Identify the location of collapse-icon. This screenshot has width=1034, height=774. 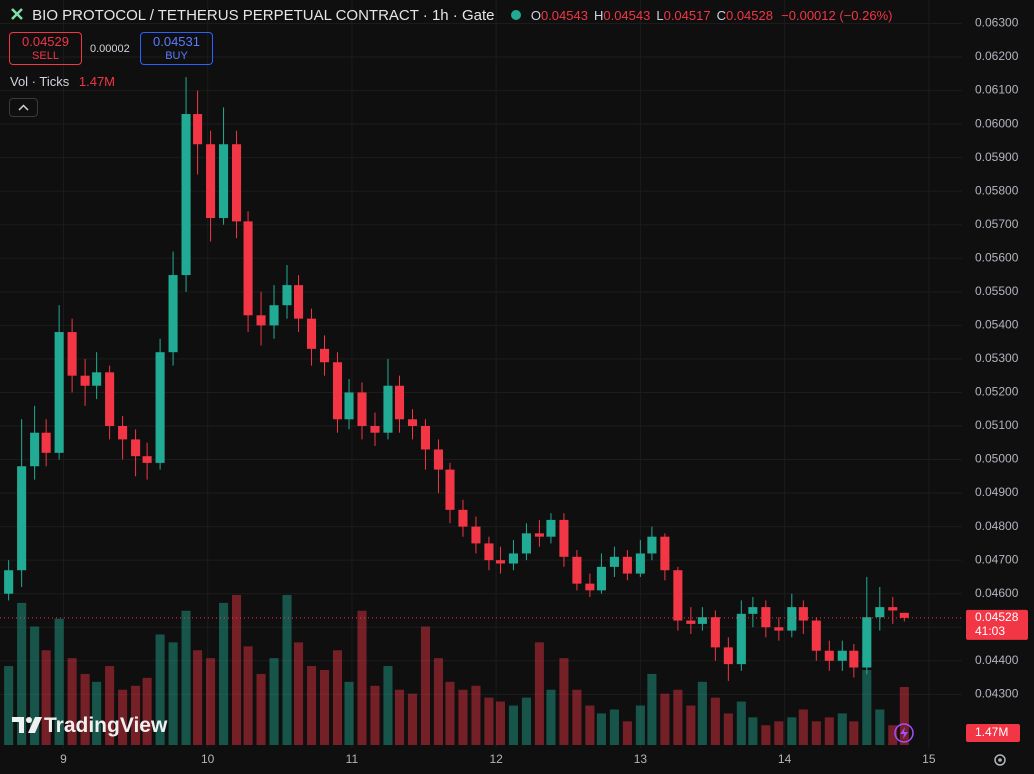
(23, 107).